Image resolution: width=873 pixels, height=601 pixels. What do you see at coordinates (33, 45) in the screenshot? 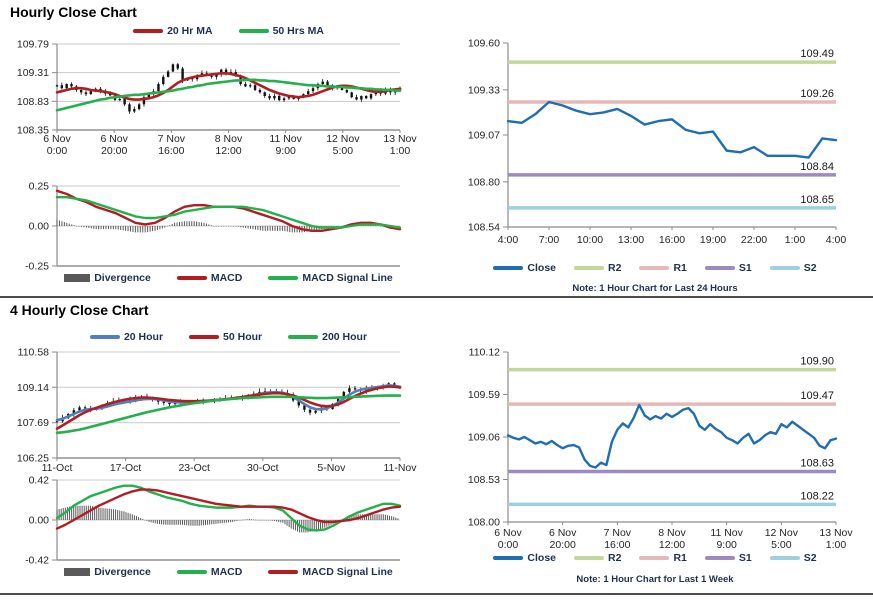
I see `svg-text: 109.79` at bounding box center [33, 45].